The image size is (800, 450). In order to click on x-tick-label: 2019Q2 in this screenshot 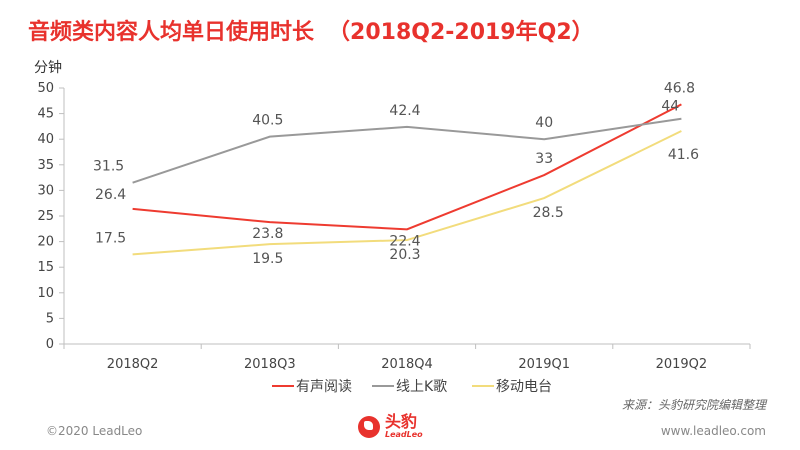, I will do `click(682, 364)`.